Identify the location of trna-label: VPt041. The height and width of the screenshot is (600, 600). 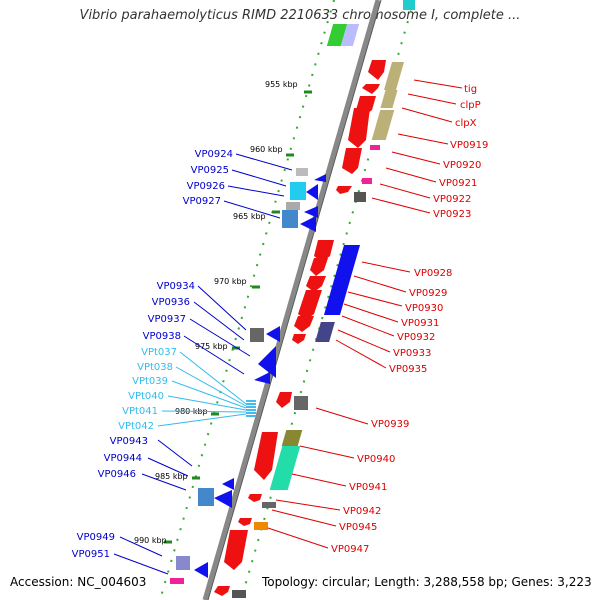
(140, 411).